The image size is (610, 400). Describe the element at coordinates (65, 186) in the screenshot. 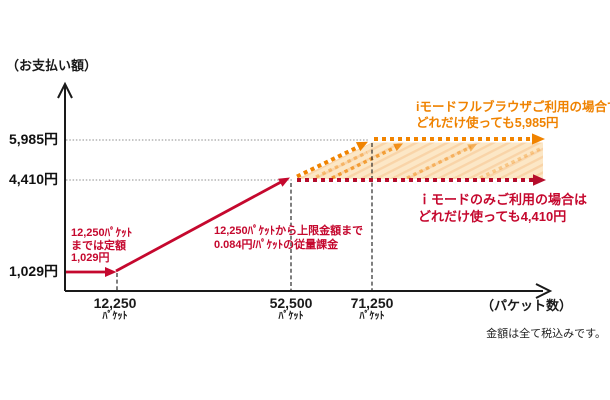

I see `y-axis` at that location.